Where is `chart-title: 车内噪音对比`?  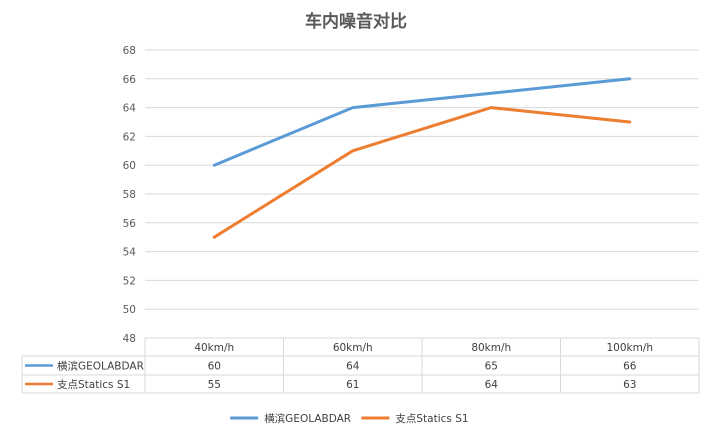
chart-title: 车内噪音对比 is located at coordinates (356, 21).